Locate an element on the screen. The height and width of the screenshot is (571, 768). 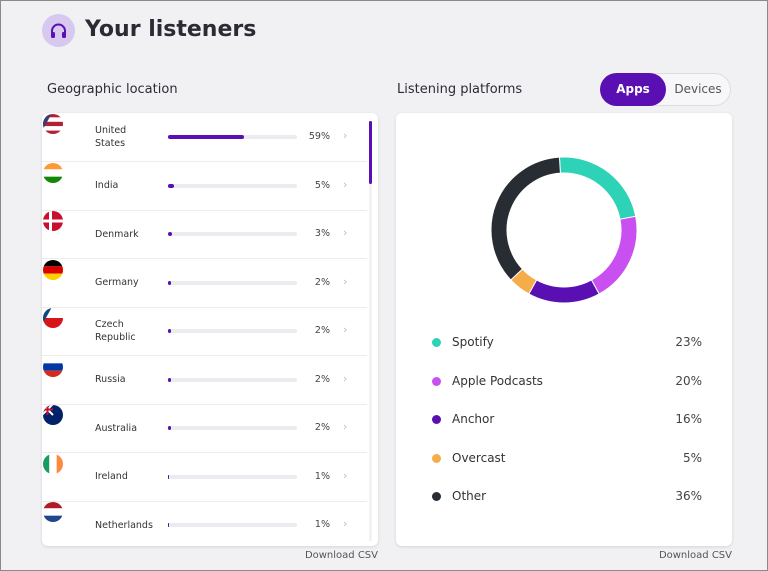
country-row: Russia 2% › is located at coordinates (204, 380).